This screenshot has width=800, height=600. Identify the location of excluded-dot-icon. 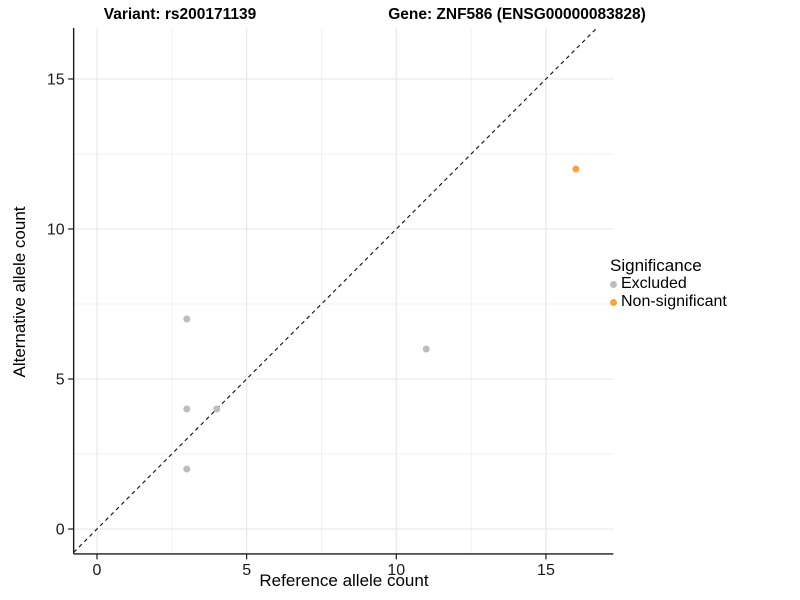
(613, 284).